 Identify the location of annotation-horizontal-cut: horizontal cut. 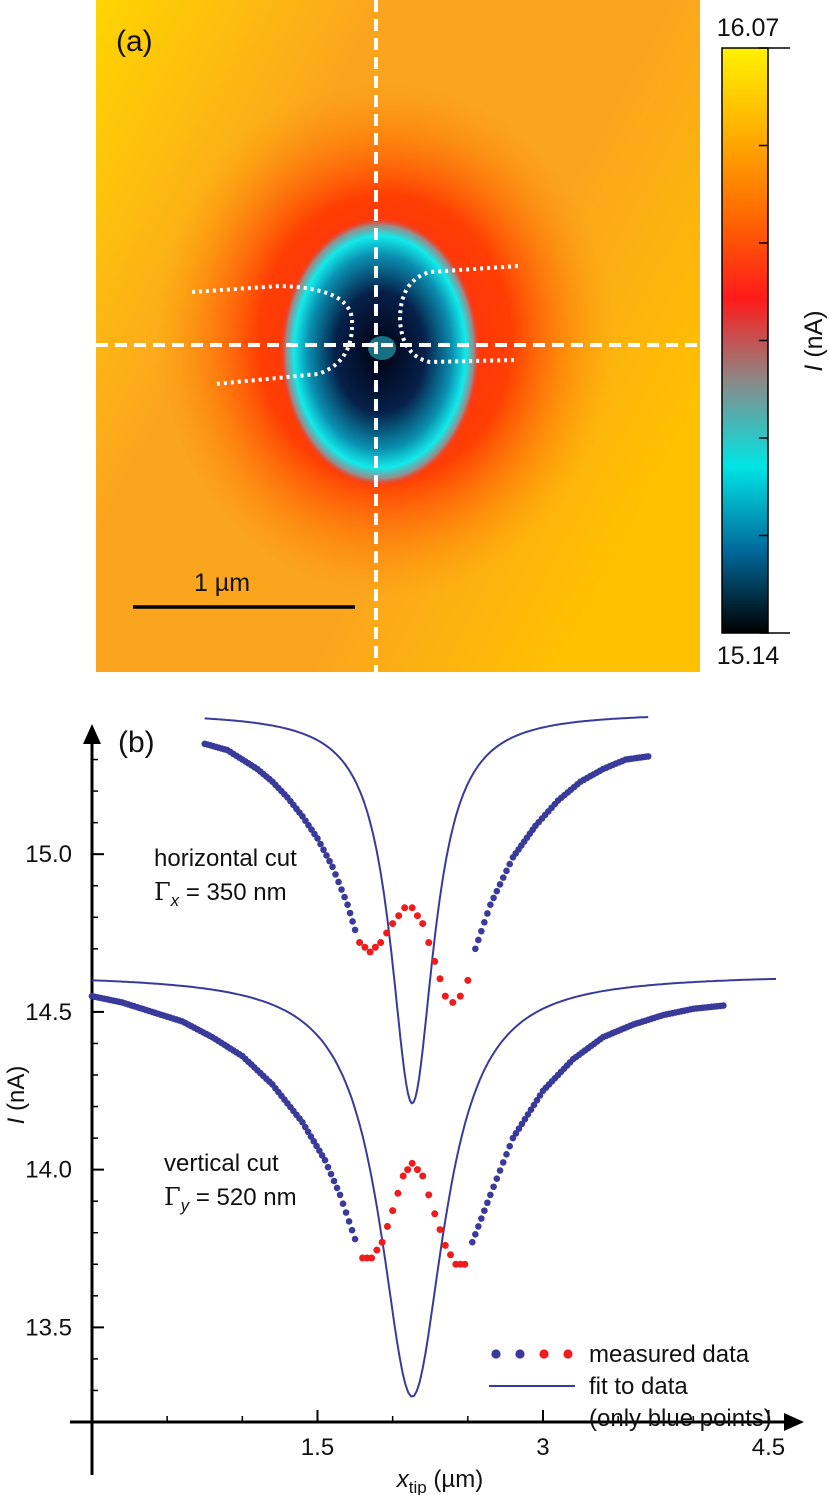
(225, 858).